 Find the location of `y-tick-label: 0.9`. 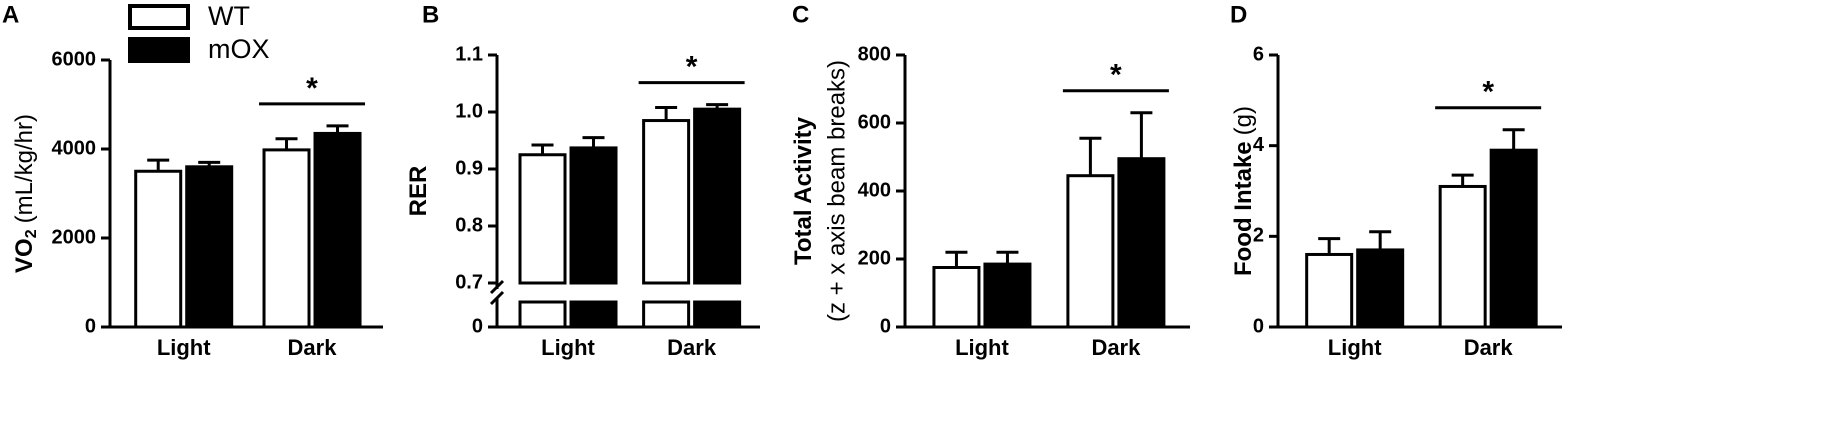

y-tick-label: 0.9 is located at coordinates (469, 168).